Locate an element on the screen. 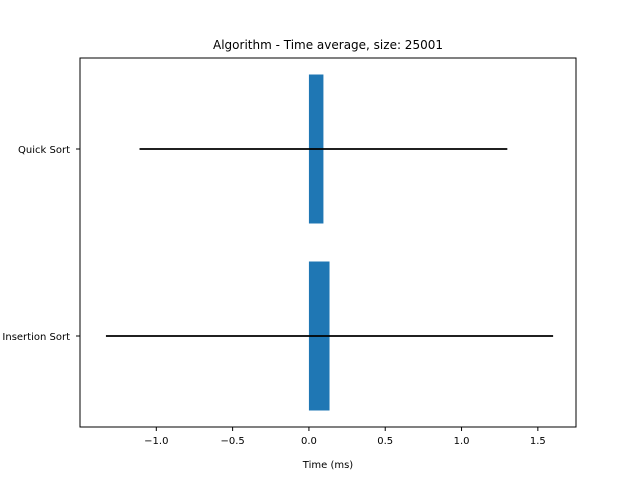 The height and width of the screenshot is (480, 640). x-tick-label: −1.0 is located at coordinates (156, 441).